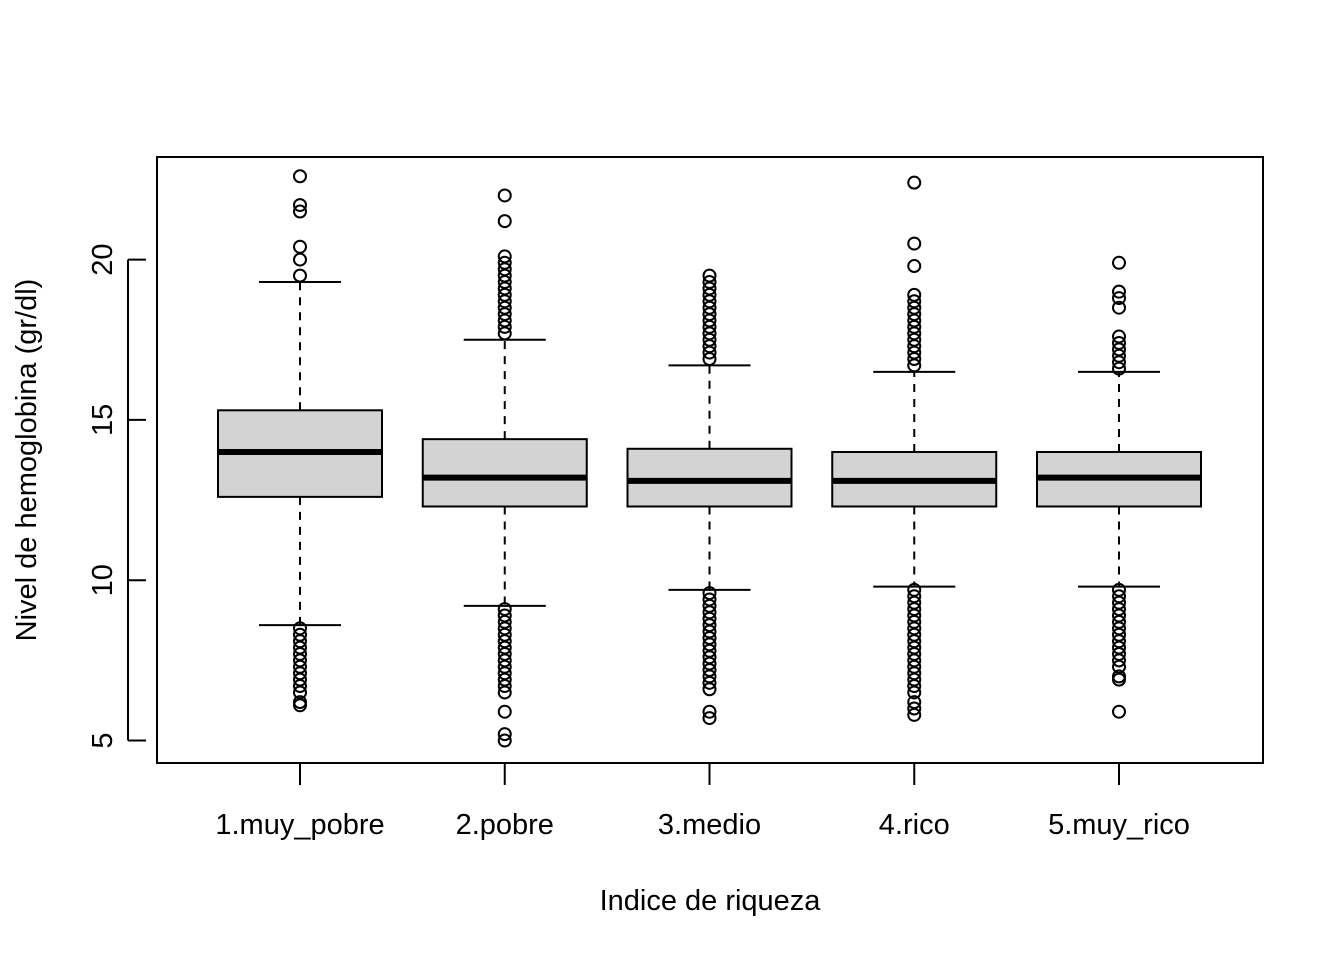 This screenshot has height=960, width=1344. I want to click on x-tick-label: 4.rico, so click(914, 825).